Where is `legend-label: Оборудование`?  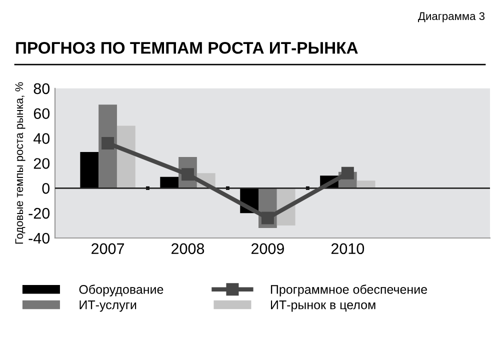 legend-label: Оборудование is located at coordinates (121, 290).